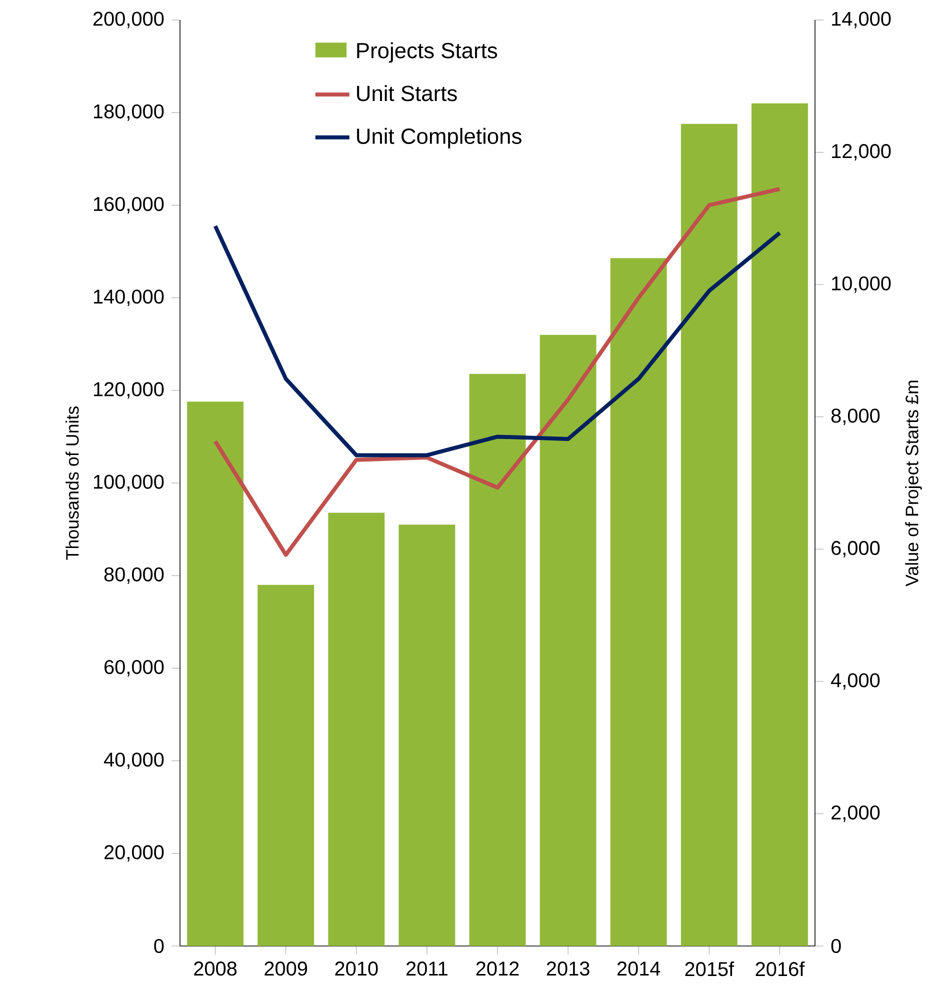 Image resolution: width=951 pixels, height=990 pixels. I want to click on legend-label: Unit Completions, so click(439, 138).